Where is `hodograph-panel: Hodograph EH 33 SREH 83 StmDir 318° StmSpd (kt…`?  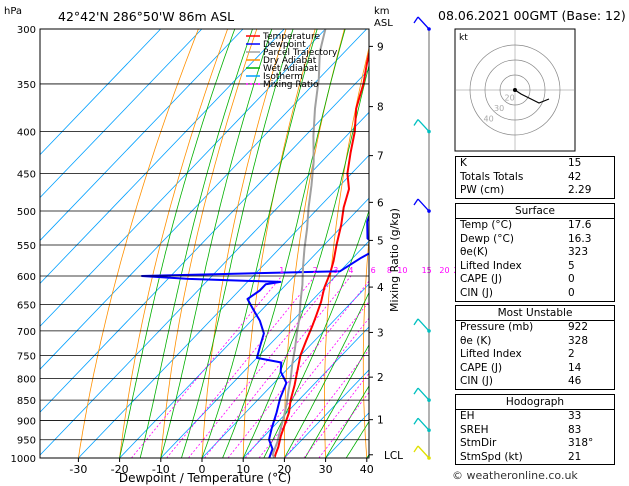
hodograph-panel: Hodograph EH 33 SREH 83 StmDir 318° StmSpd (kt… is located at coordinates (535, 430).